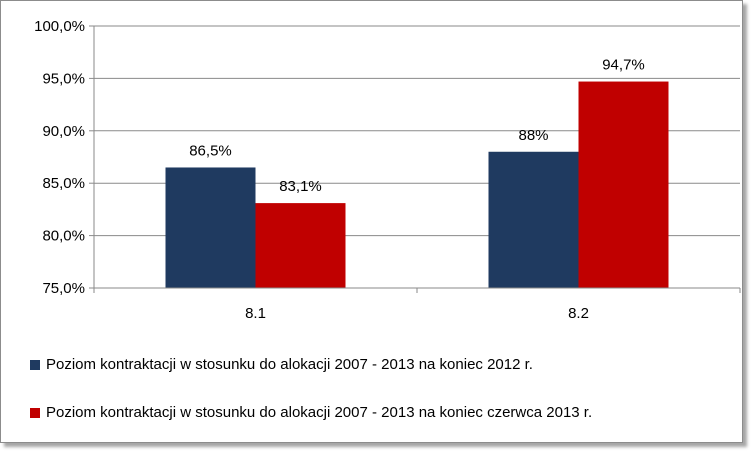 The width and height of the screenshot is (753, 451). Describe the element at coordinates (59, 26) in the screenshot. I see `y-tick-label: 100,0%` at that location.